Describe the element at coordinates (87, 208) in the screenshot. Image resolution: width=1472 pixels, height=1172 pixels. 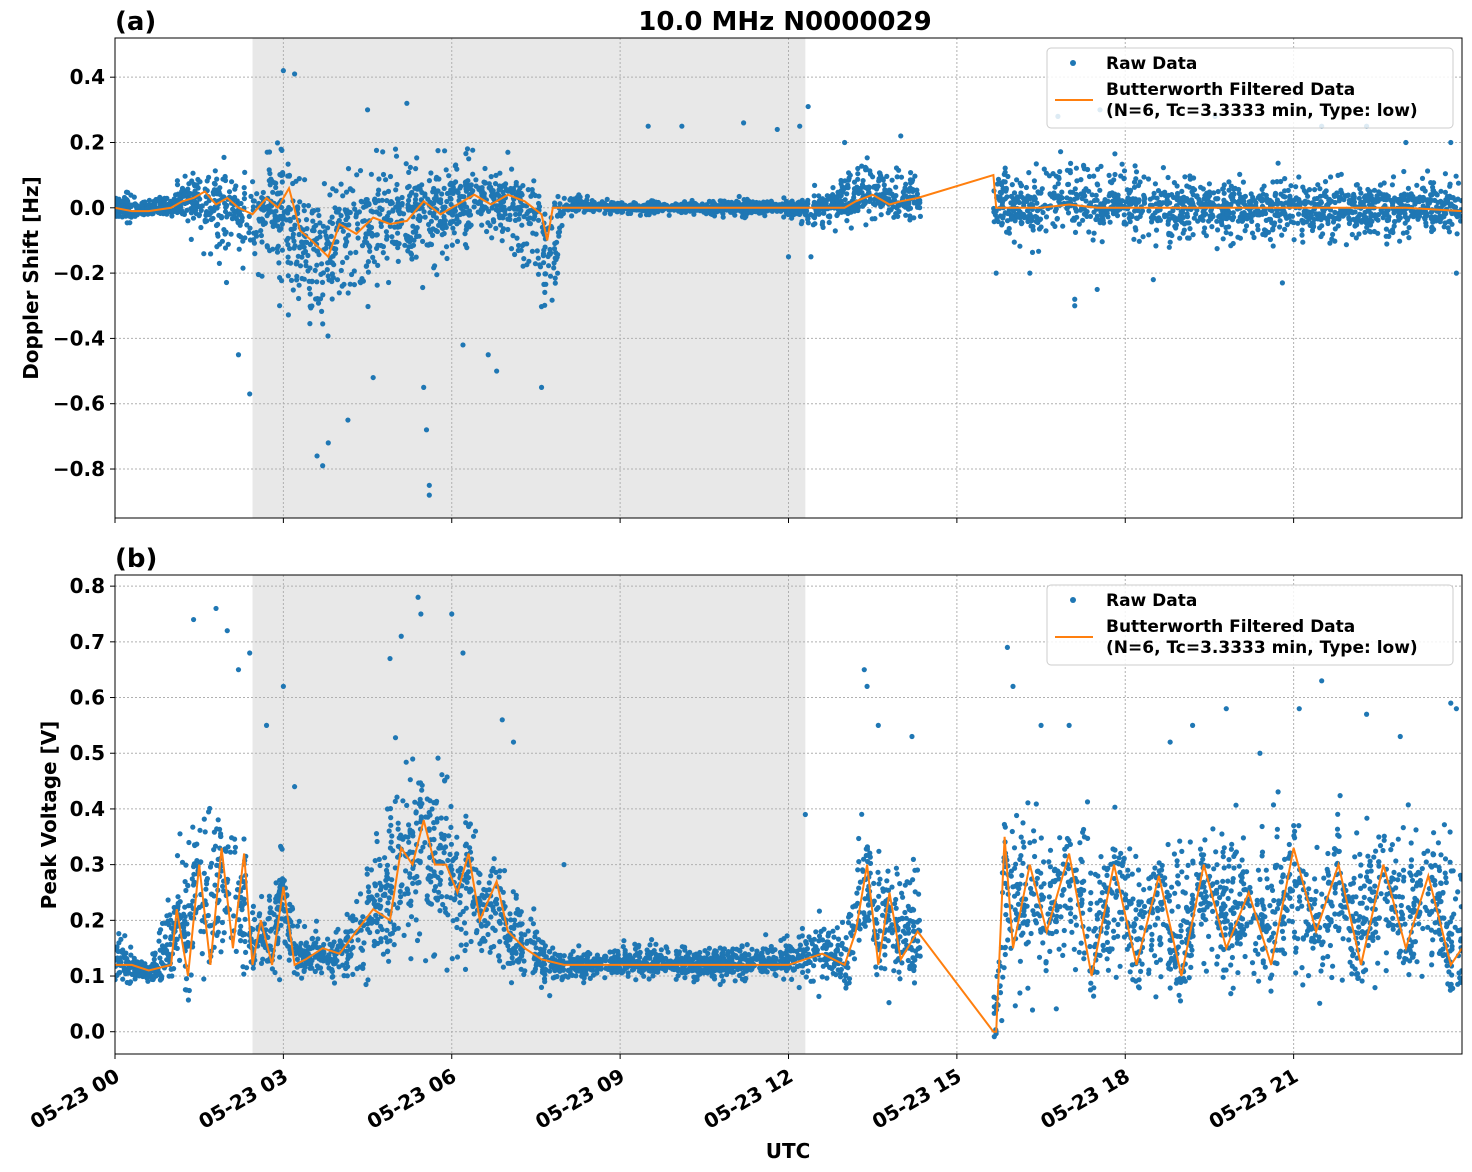
I see `panel-a-ytick-label: 0.0` at that location.